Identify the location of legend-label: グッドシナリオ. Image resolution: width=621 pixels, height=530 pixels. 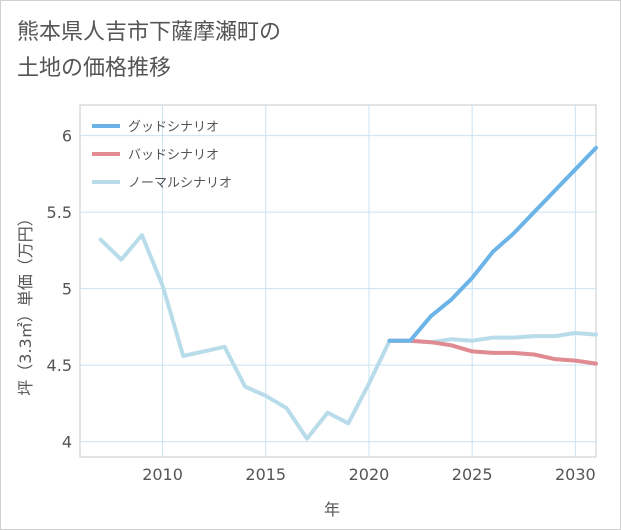
(173, 127).